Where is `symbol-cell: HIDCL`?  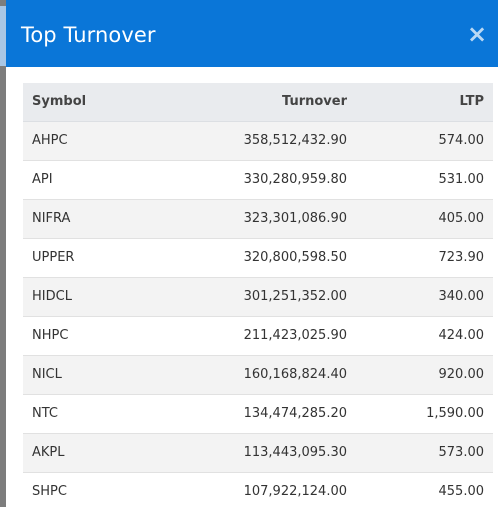 symbol-cell: HIDCL is located at coordinates (93, 296).